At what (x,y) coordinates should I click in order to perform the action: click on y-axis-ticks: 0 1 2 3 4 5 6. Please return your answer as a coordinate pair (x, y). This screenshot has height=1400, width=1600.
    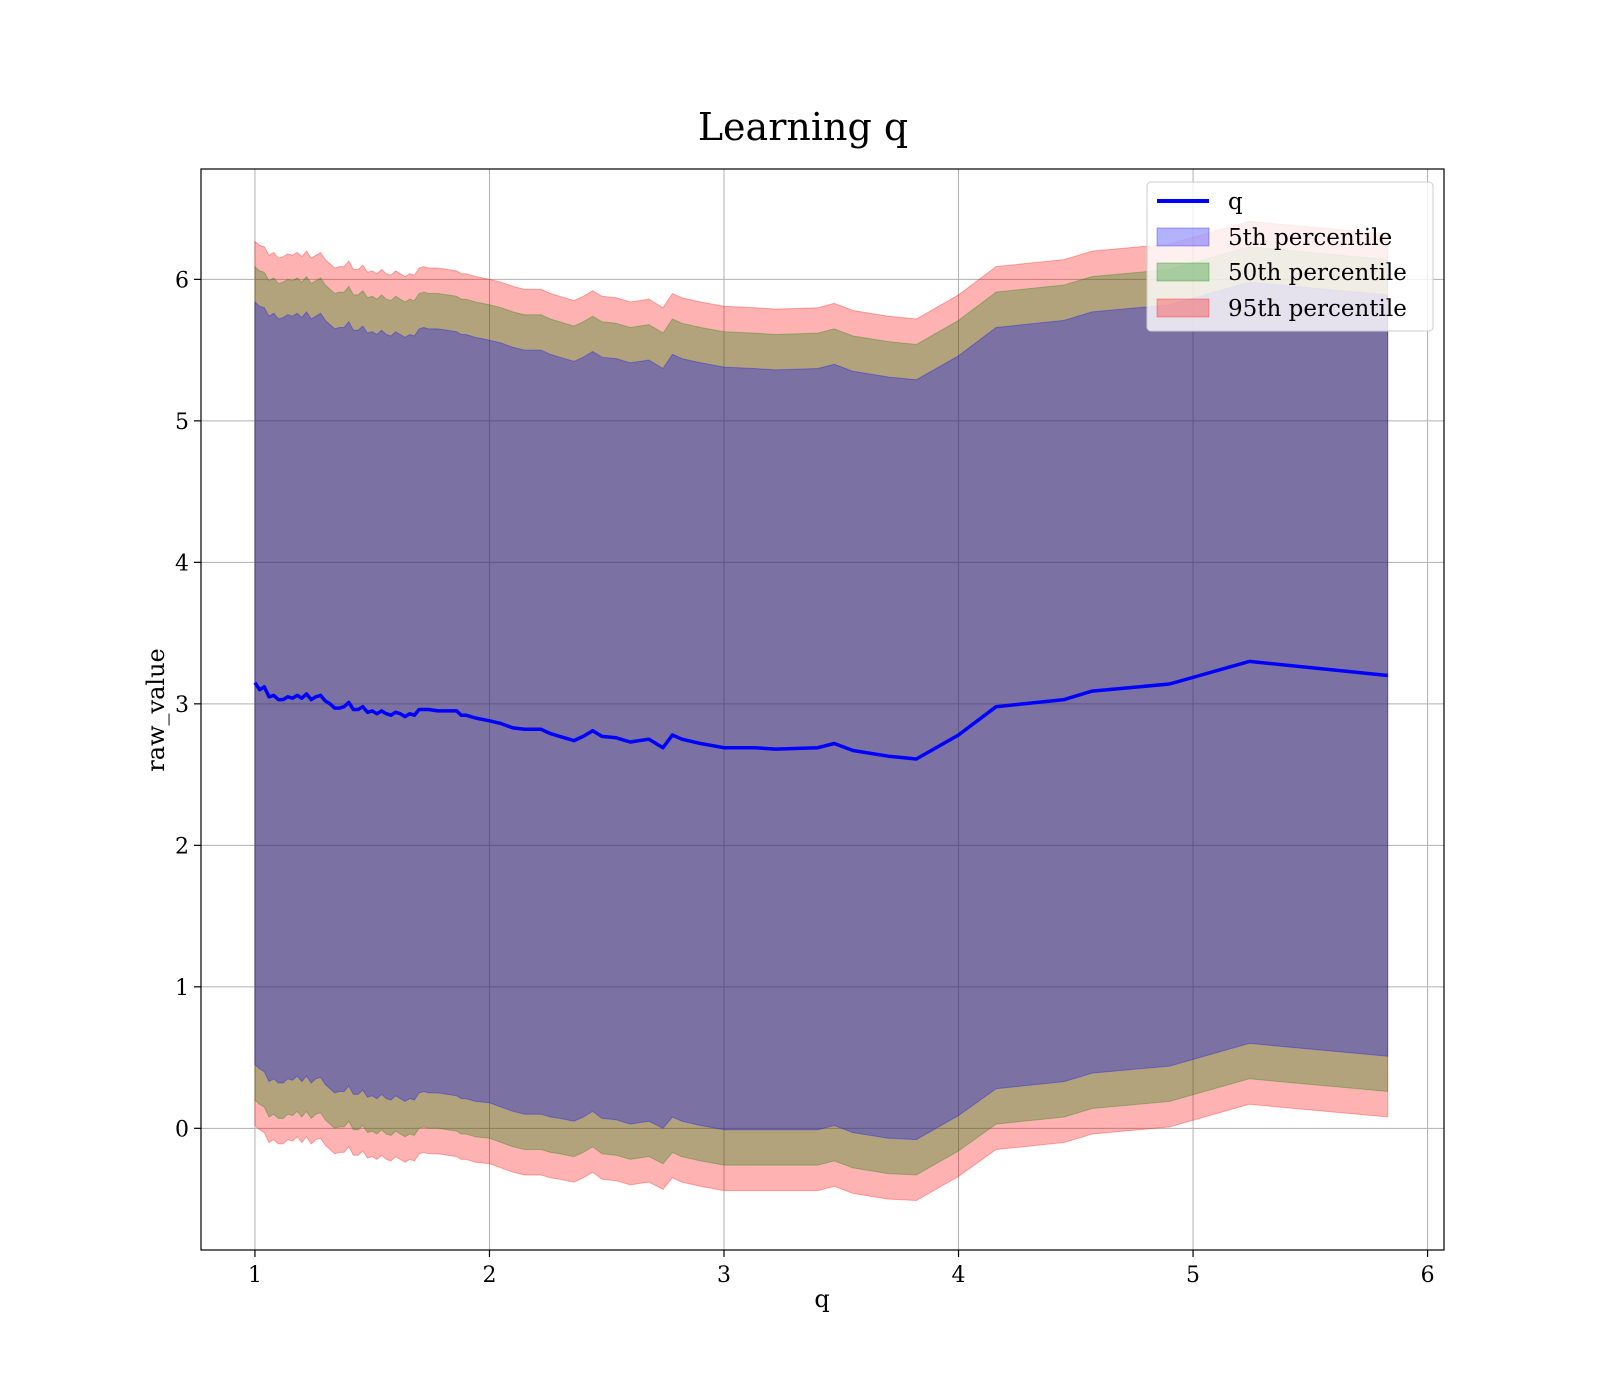
    Looking at the image, I should click on (188, 705).